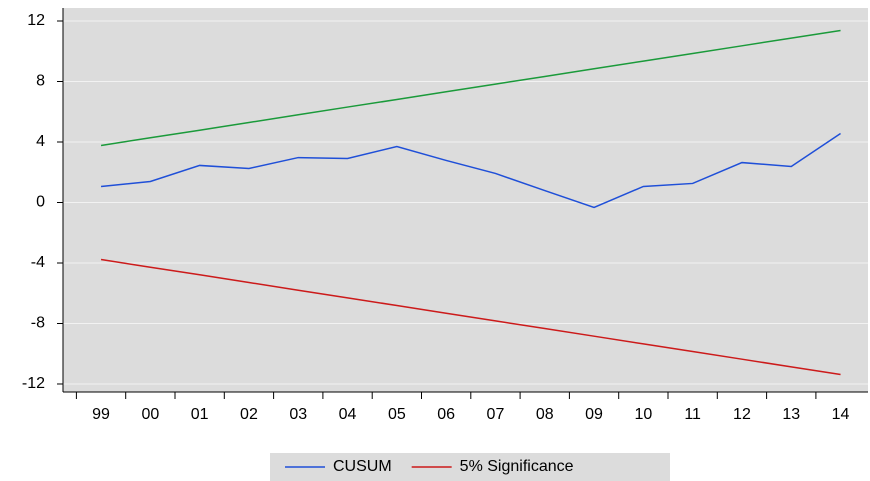 The height and width of the screenshot is (481, 870). Describe the element at coordinates (348, 414) in the screenshot. I see `x-tick-label: 04` at that location.